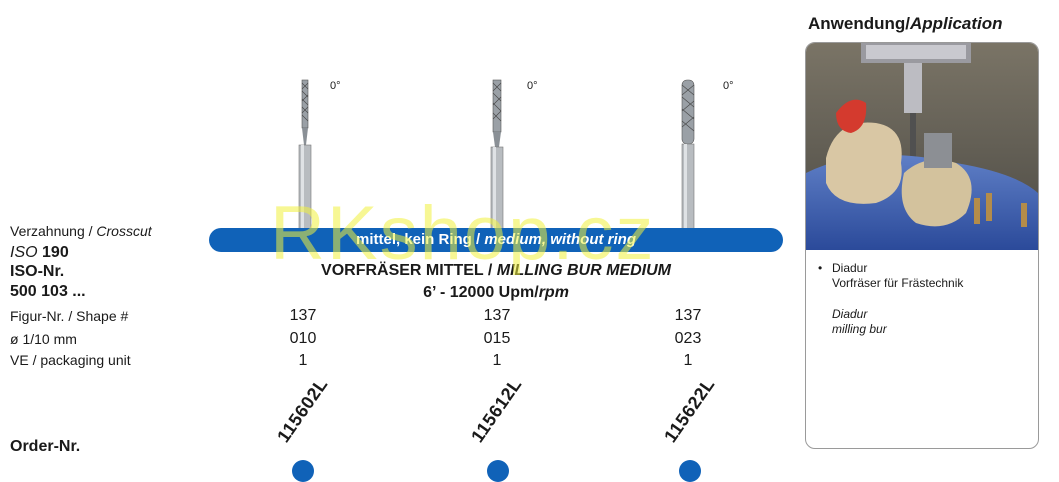  Describe the element at coordinates (532, 86) in the screenshot. I see `angle-label-2: 0°` at that location.